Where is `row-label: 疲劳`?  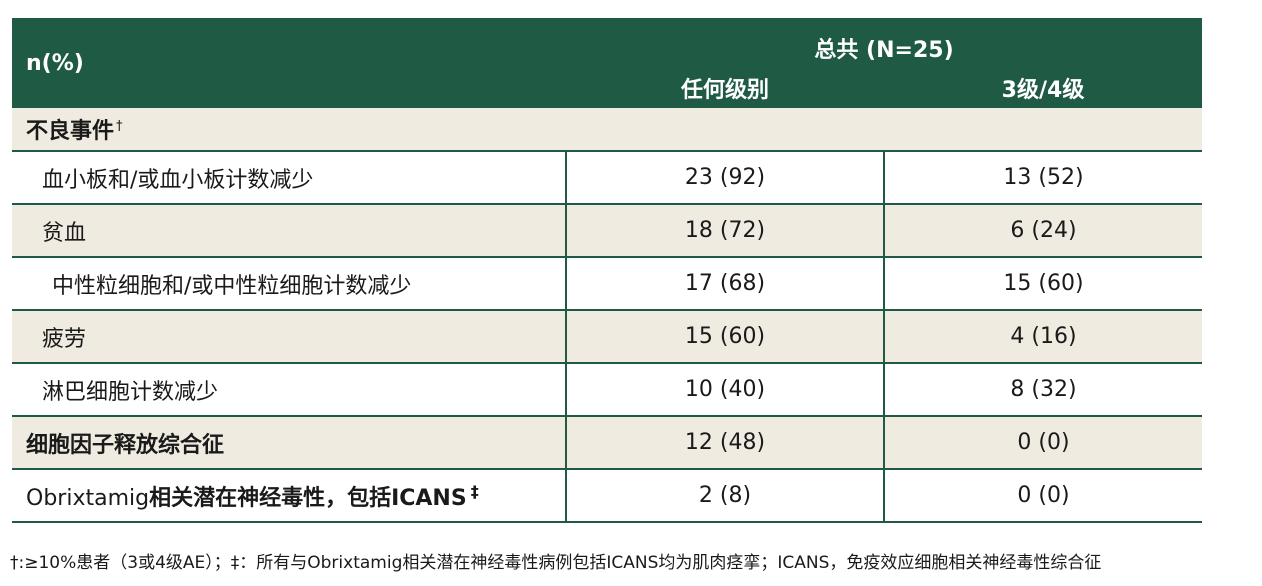
row-label: 疲劳 is located at coordinates (289, 337).